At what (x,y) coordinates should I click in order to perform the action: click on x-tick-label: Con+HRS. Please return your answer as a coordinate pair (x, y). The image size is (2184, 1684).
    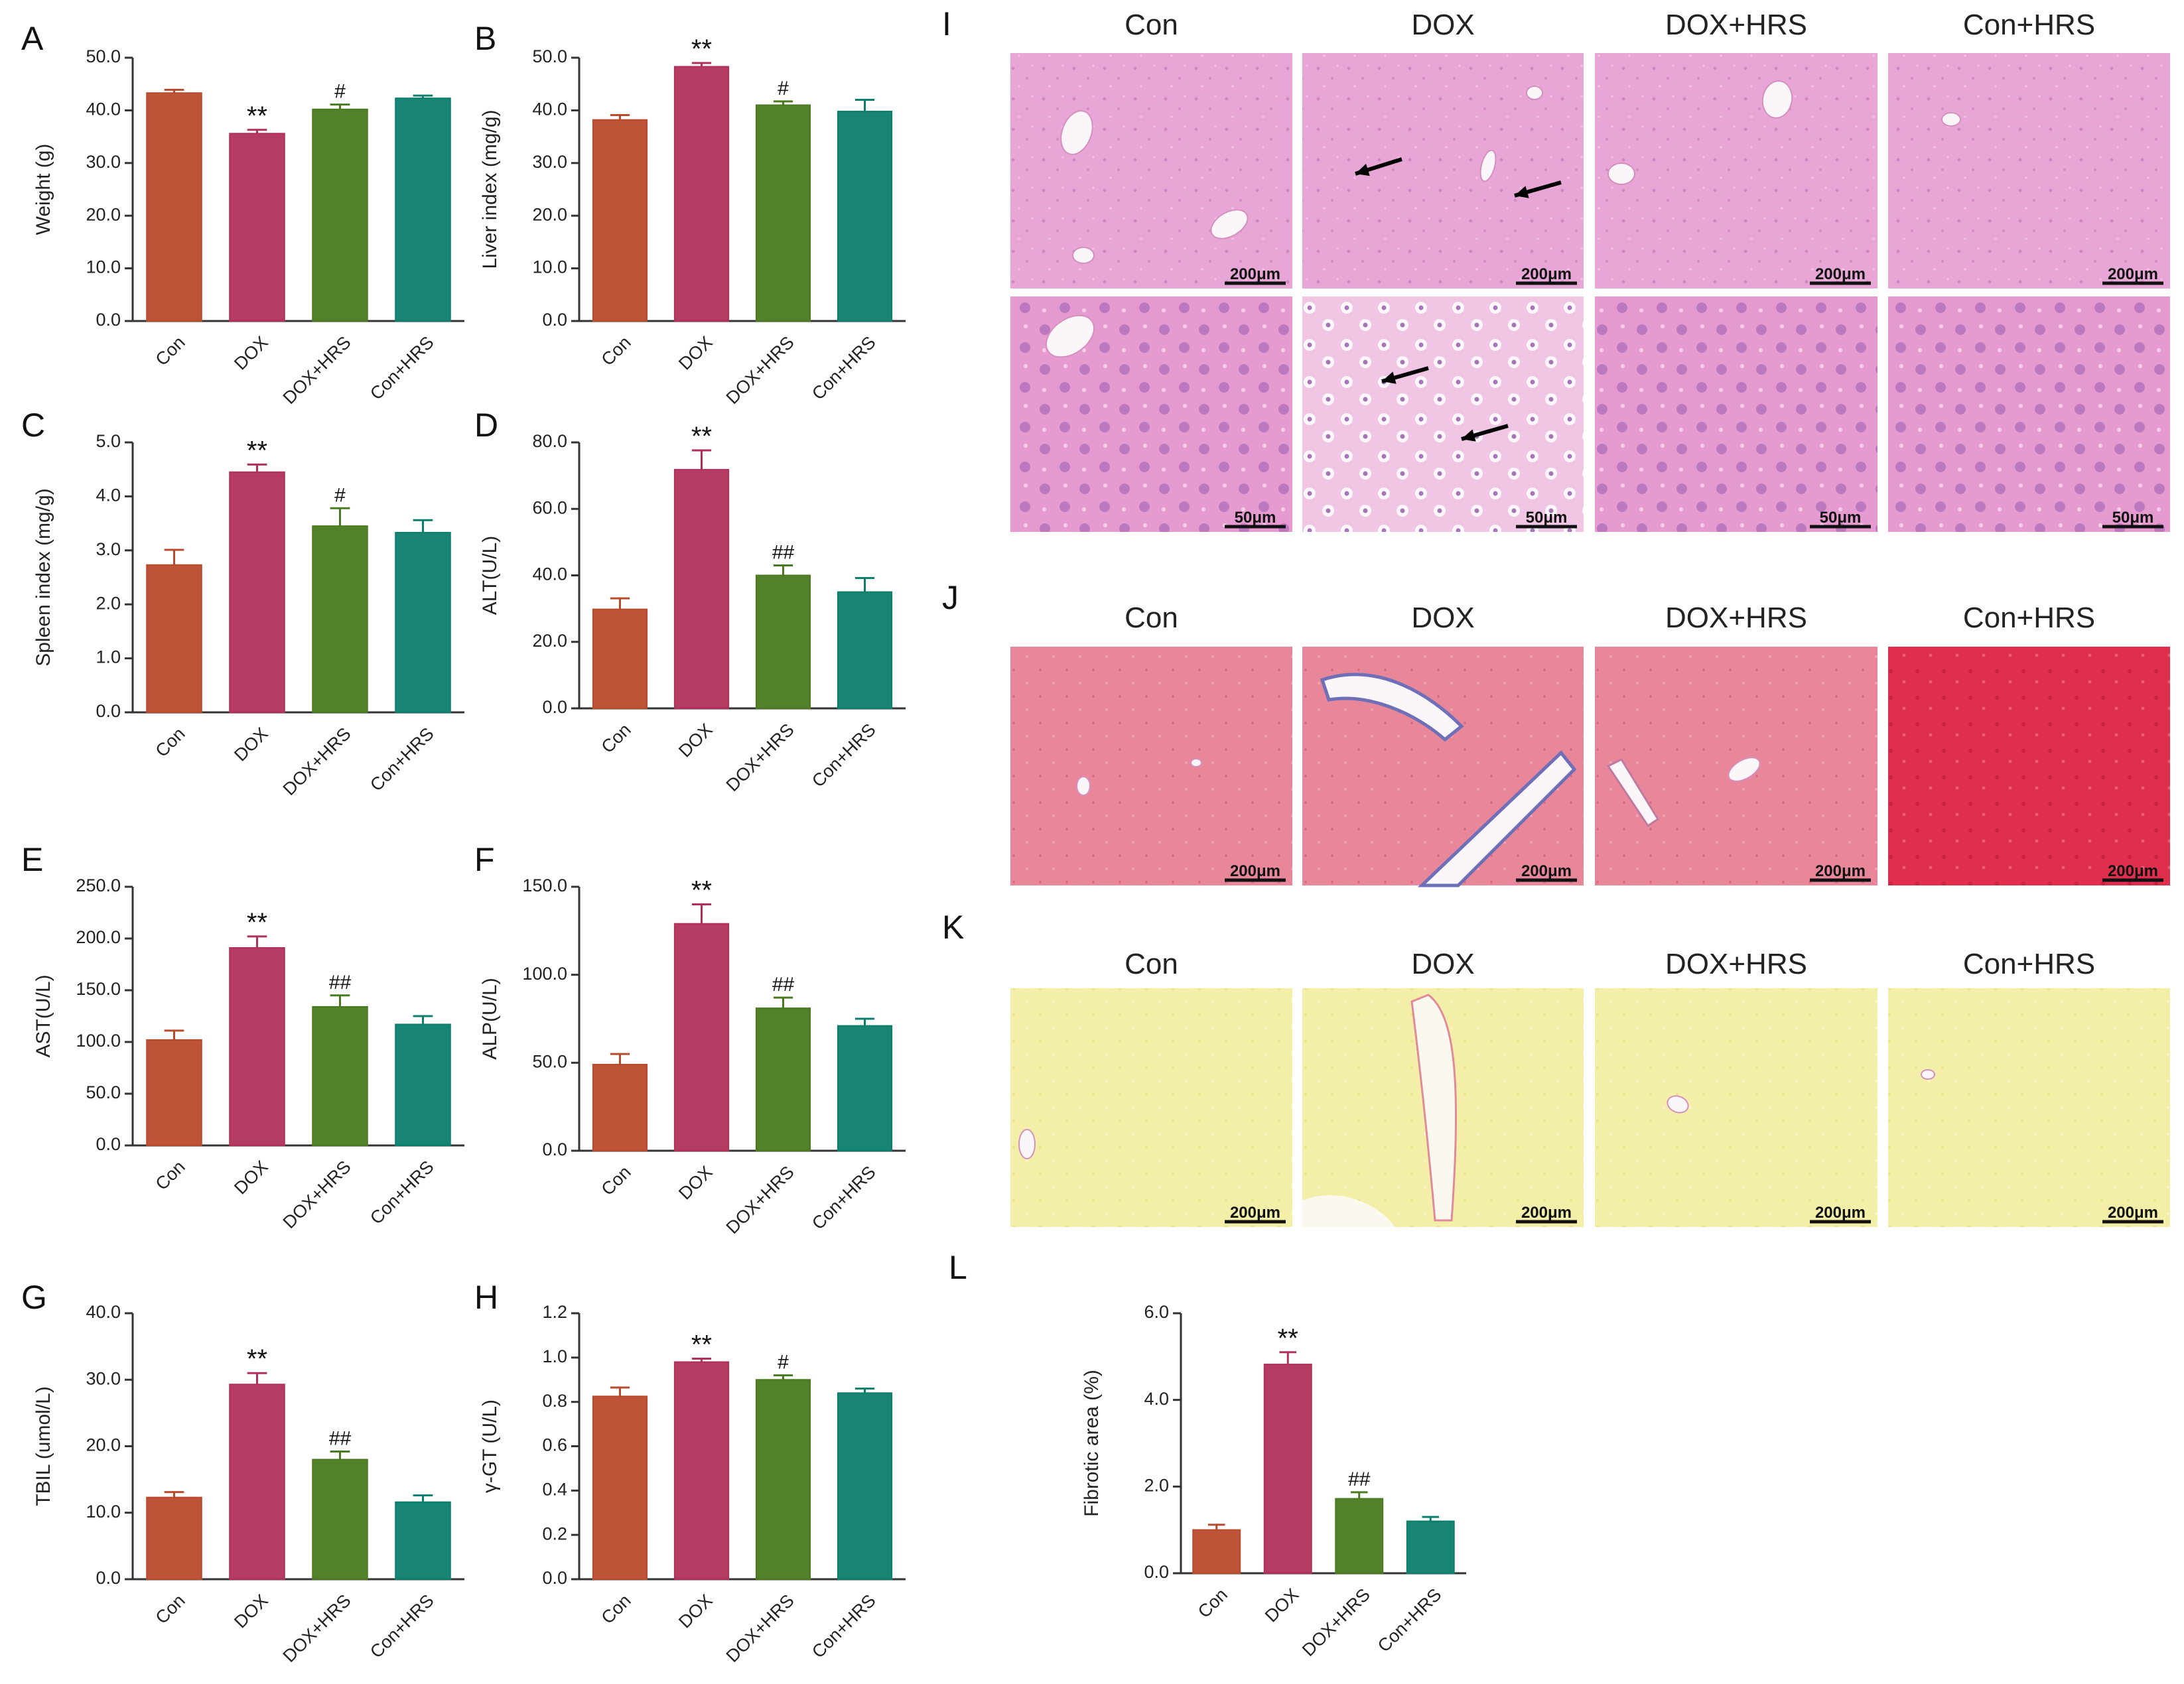
    Looking at the image, I should click on (402, 759).